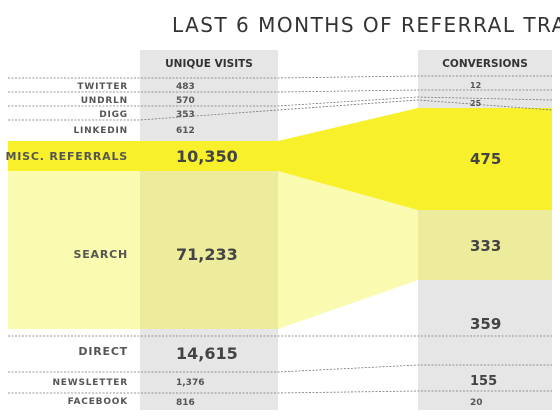 The height and width of the screenshot is (420, 560). Describe the element at coordinates (280, 77) in the screenshot. I see `twitter-top-line` at that location.